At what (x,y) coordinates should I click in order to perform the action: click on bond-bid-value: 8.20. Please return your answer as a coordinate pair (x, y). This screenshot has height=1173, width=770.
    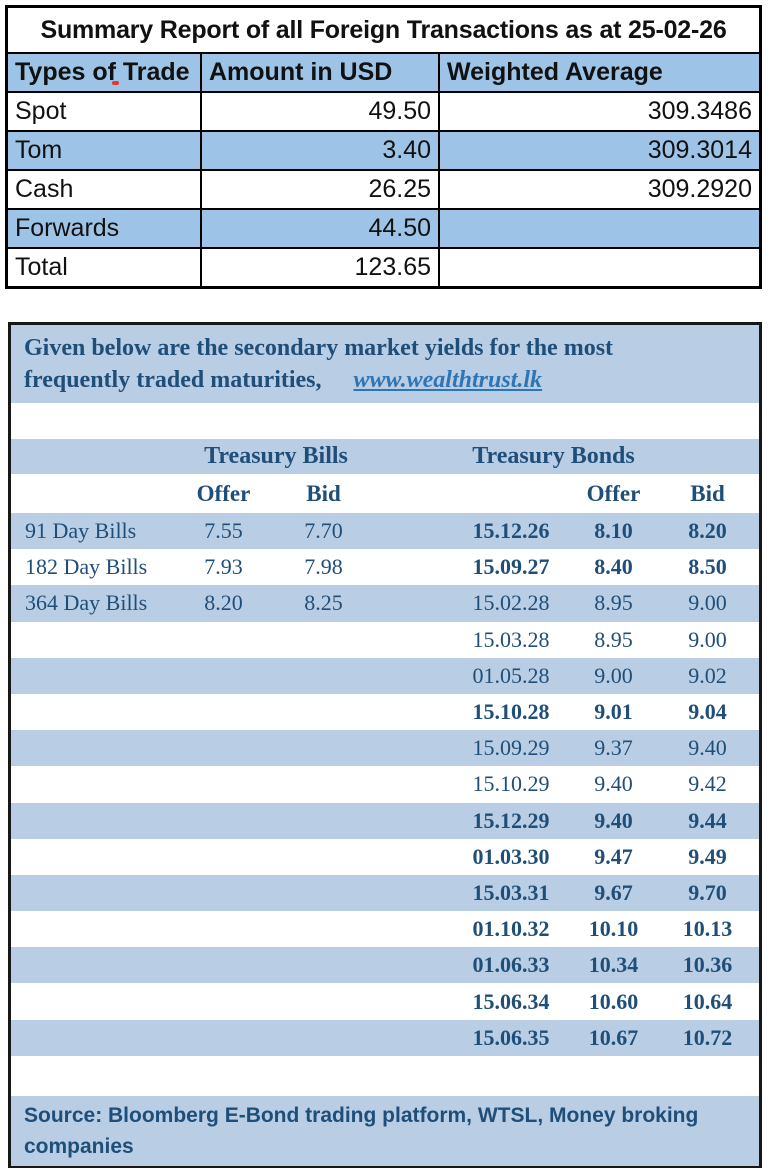
    Looking at the image, I should click on (707, 531).